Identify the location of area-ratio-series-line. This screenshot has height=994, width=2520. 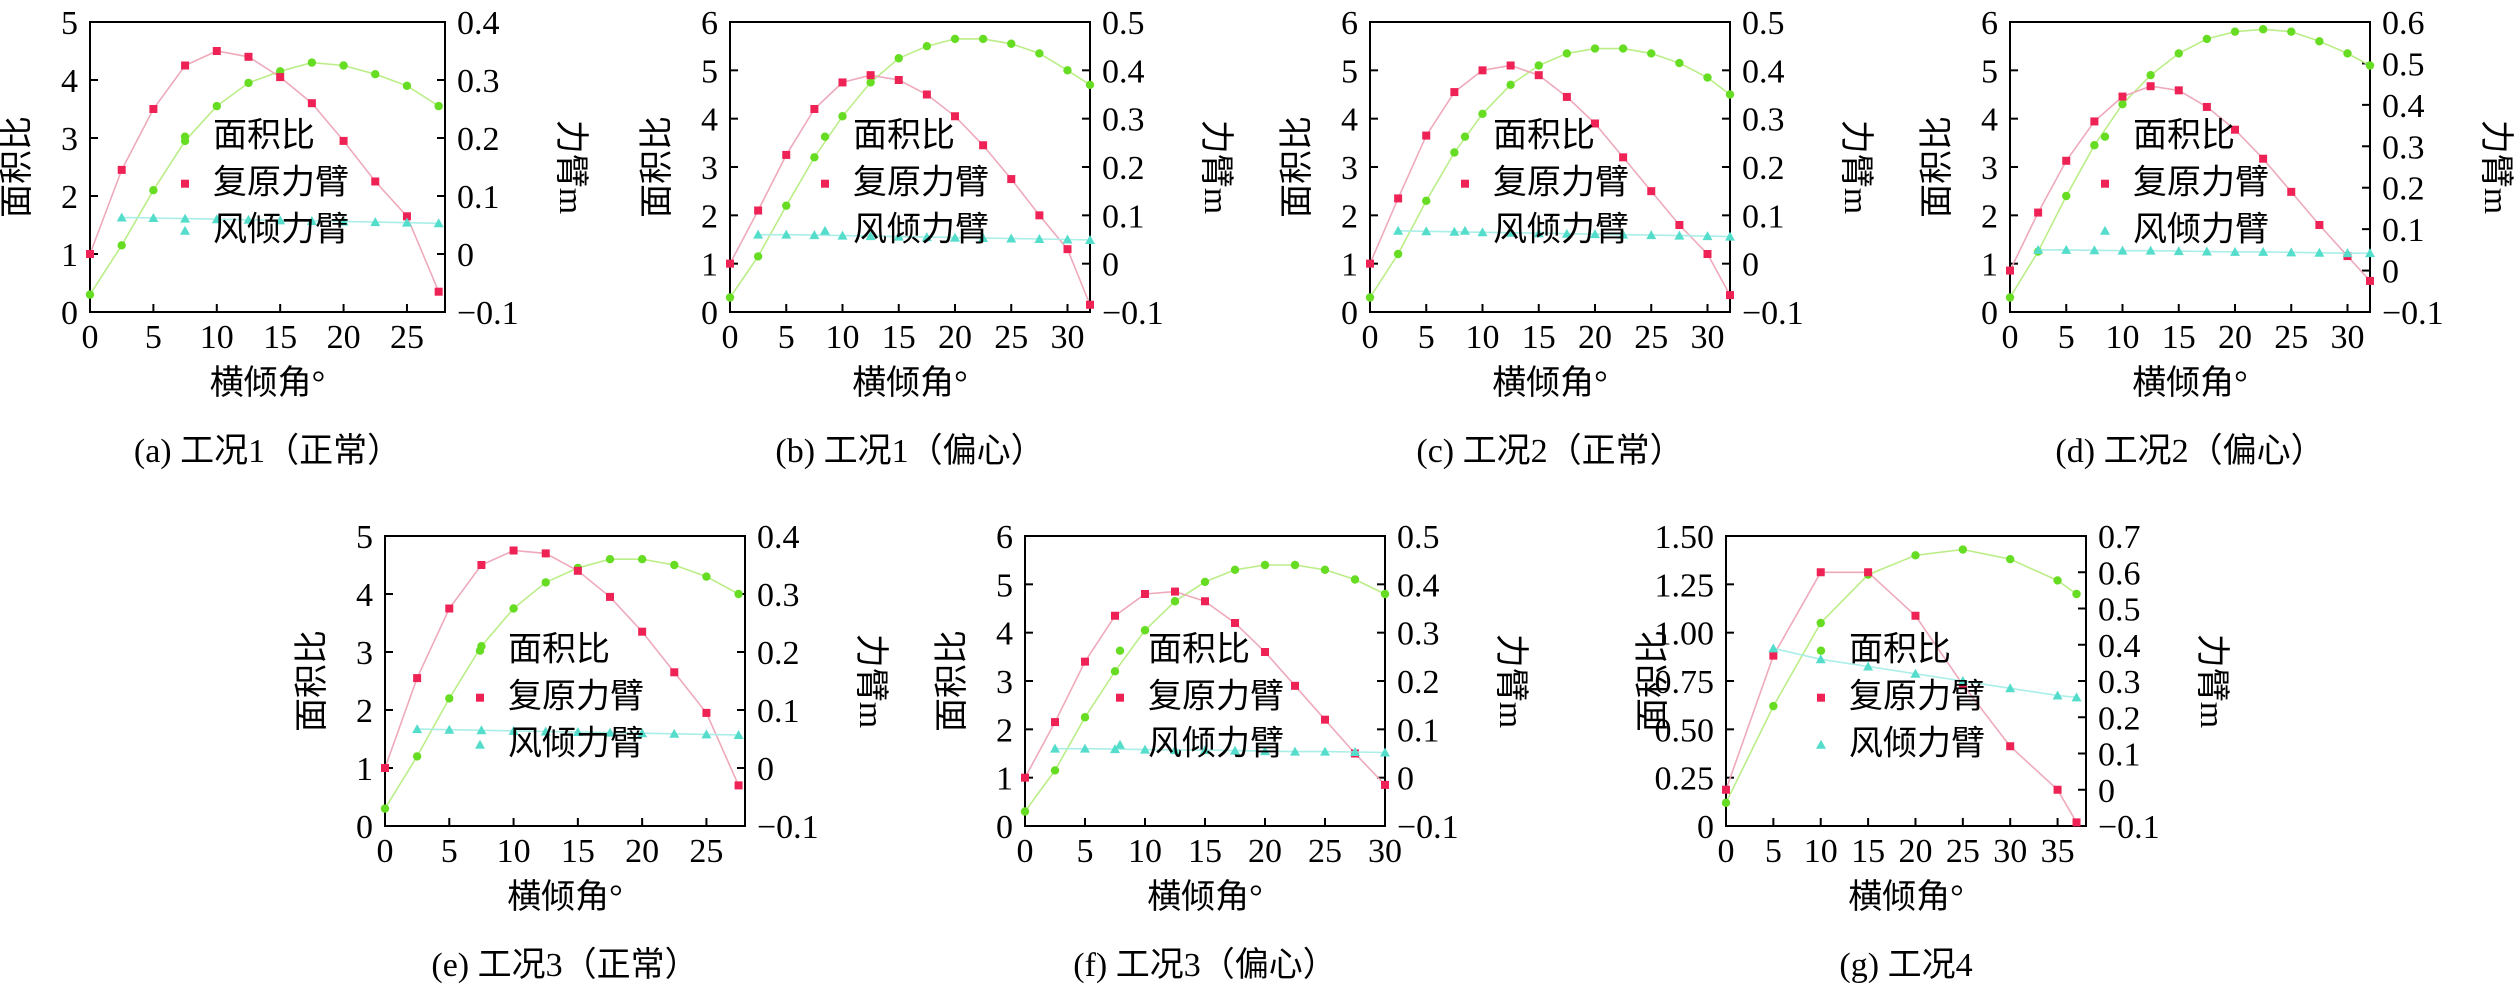
(264, 178).